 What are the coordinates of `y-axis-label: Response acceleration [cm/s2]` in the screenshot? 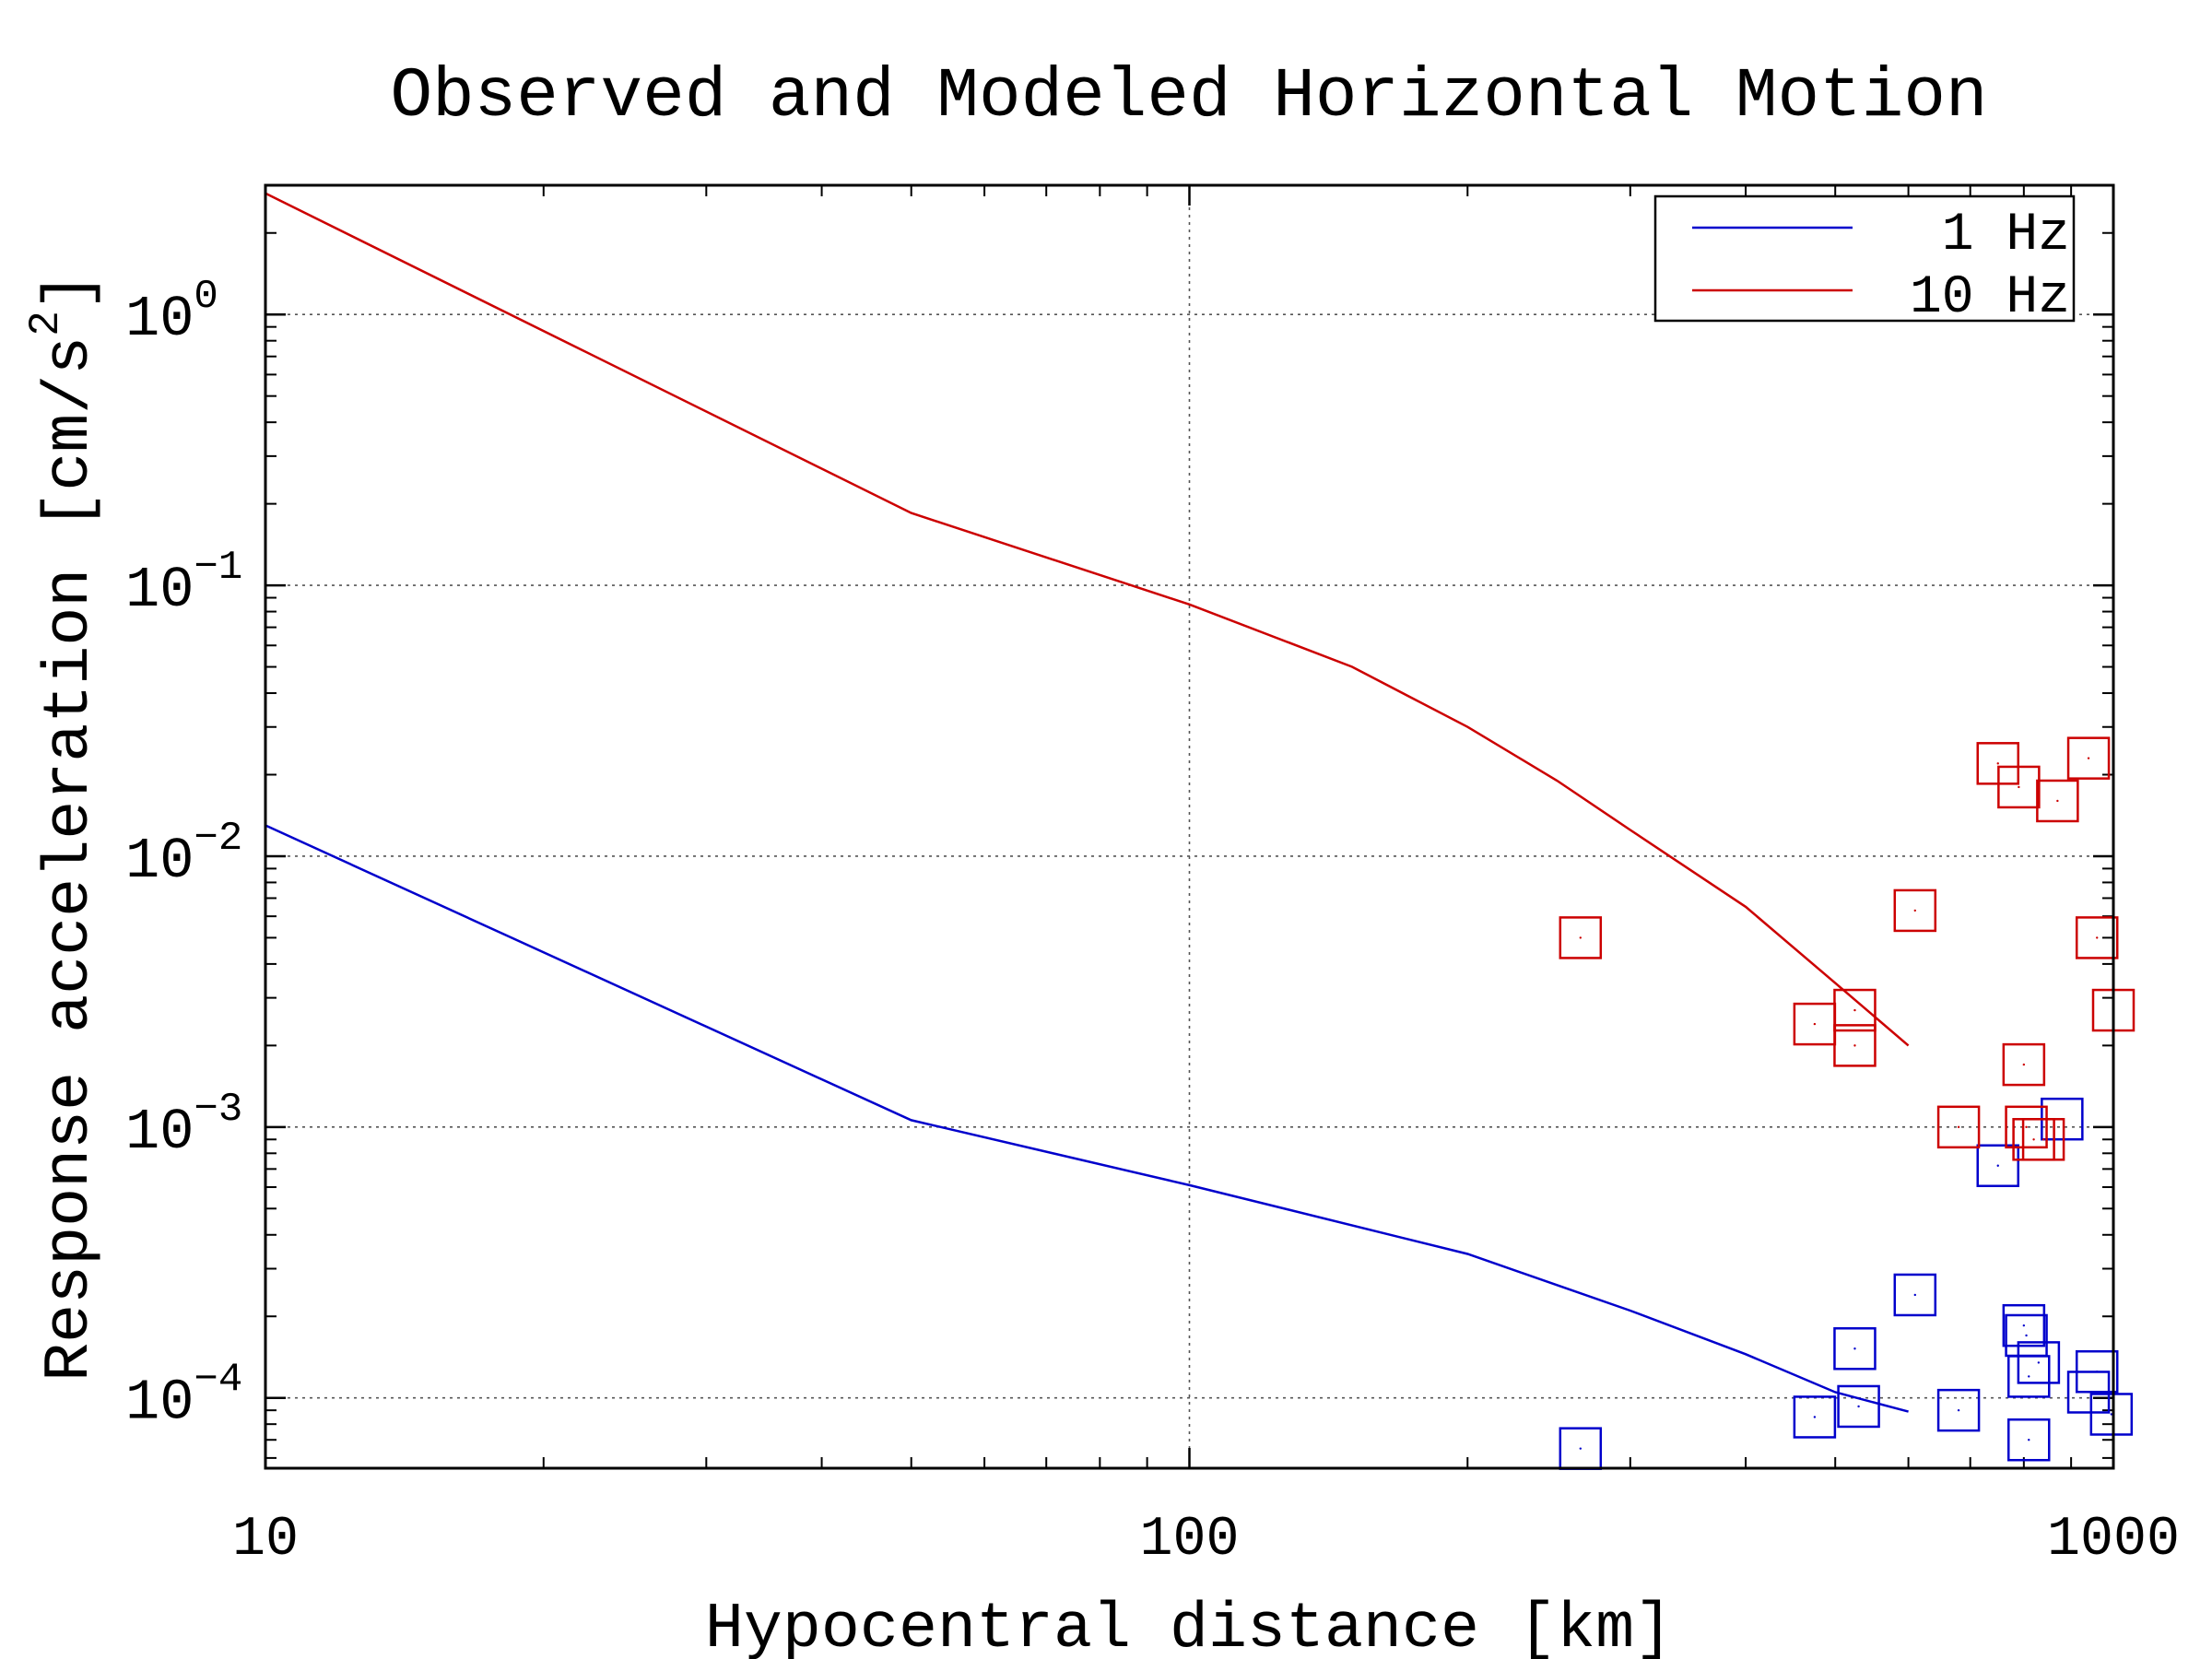 It's located at (64, 827).